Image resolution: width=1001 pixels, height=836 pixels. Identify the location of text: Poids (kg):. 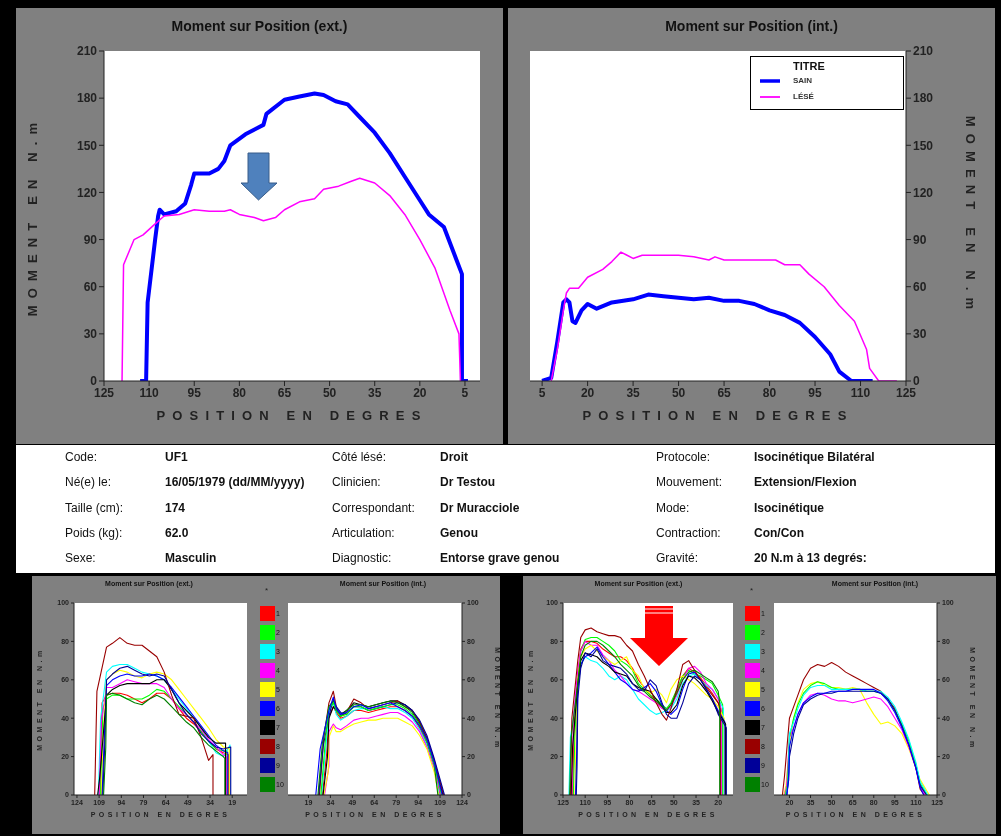
(94, 532).